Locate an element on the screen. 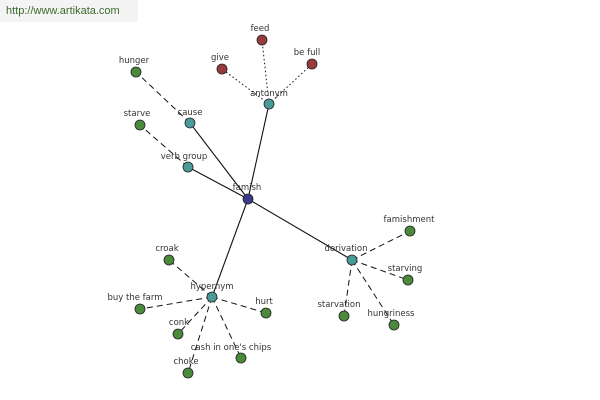 This screenshot has height=400, width=600. edge-antonym-feed is located at coordinates (265, 72).